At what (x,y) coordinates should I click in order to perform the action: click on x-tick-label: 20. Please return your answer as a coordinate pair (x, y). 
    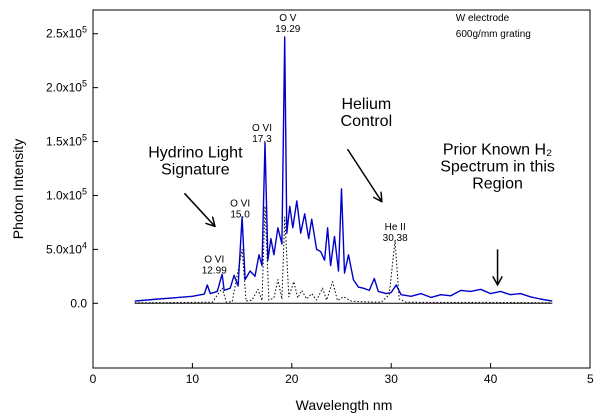
    Looking at the image, I should click on (292, 379).